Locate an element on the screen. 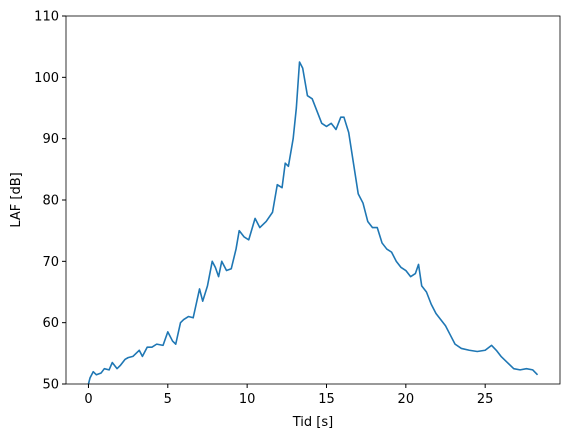  y-tick-label: 70 is located at coordinates (50, 262).